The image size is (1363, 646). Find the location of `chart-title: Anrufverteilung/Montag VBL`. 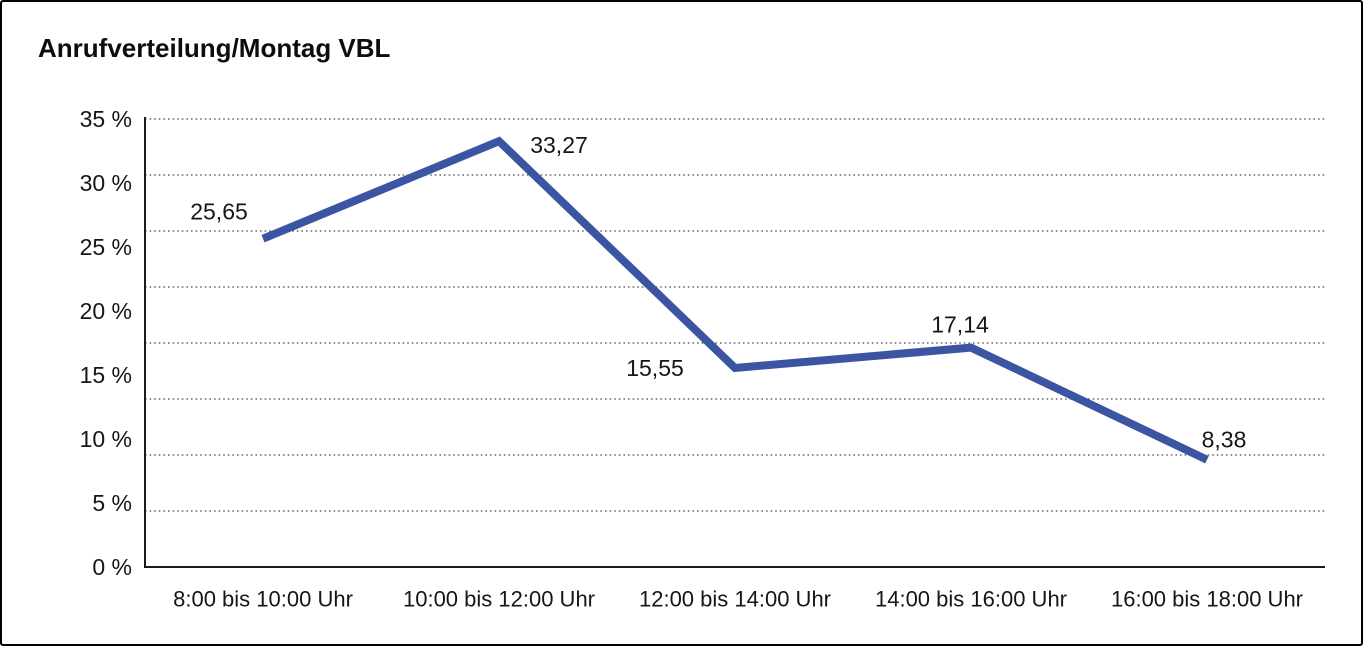

chart-title: Anrufverteilung/Montag VBL is located at coordinates (214, 48).